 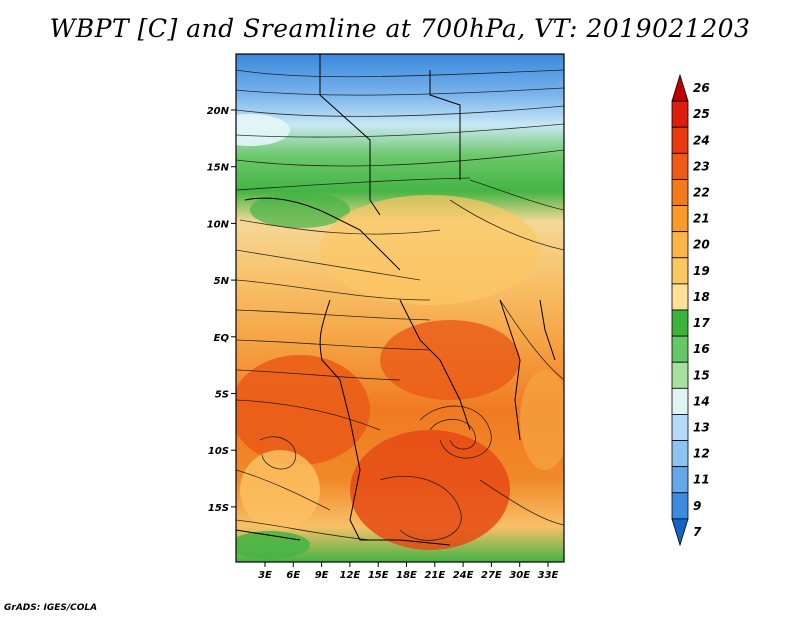 I want to click on colorbar-label: 21, so click(x=701, y=219).